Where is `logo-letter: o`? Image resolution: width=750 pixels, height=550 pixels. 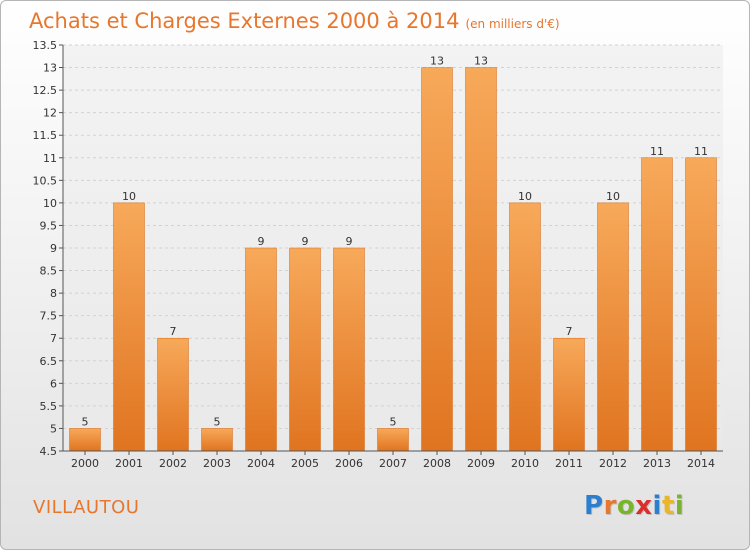 logo-letter: o is located at coordinates (626, 506).